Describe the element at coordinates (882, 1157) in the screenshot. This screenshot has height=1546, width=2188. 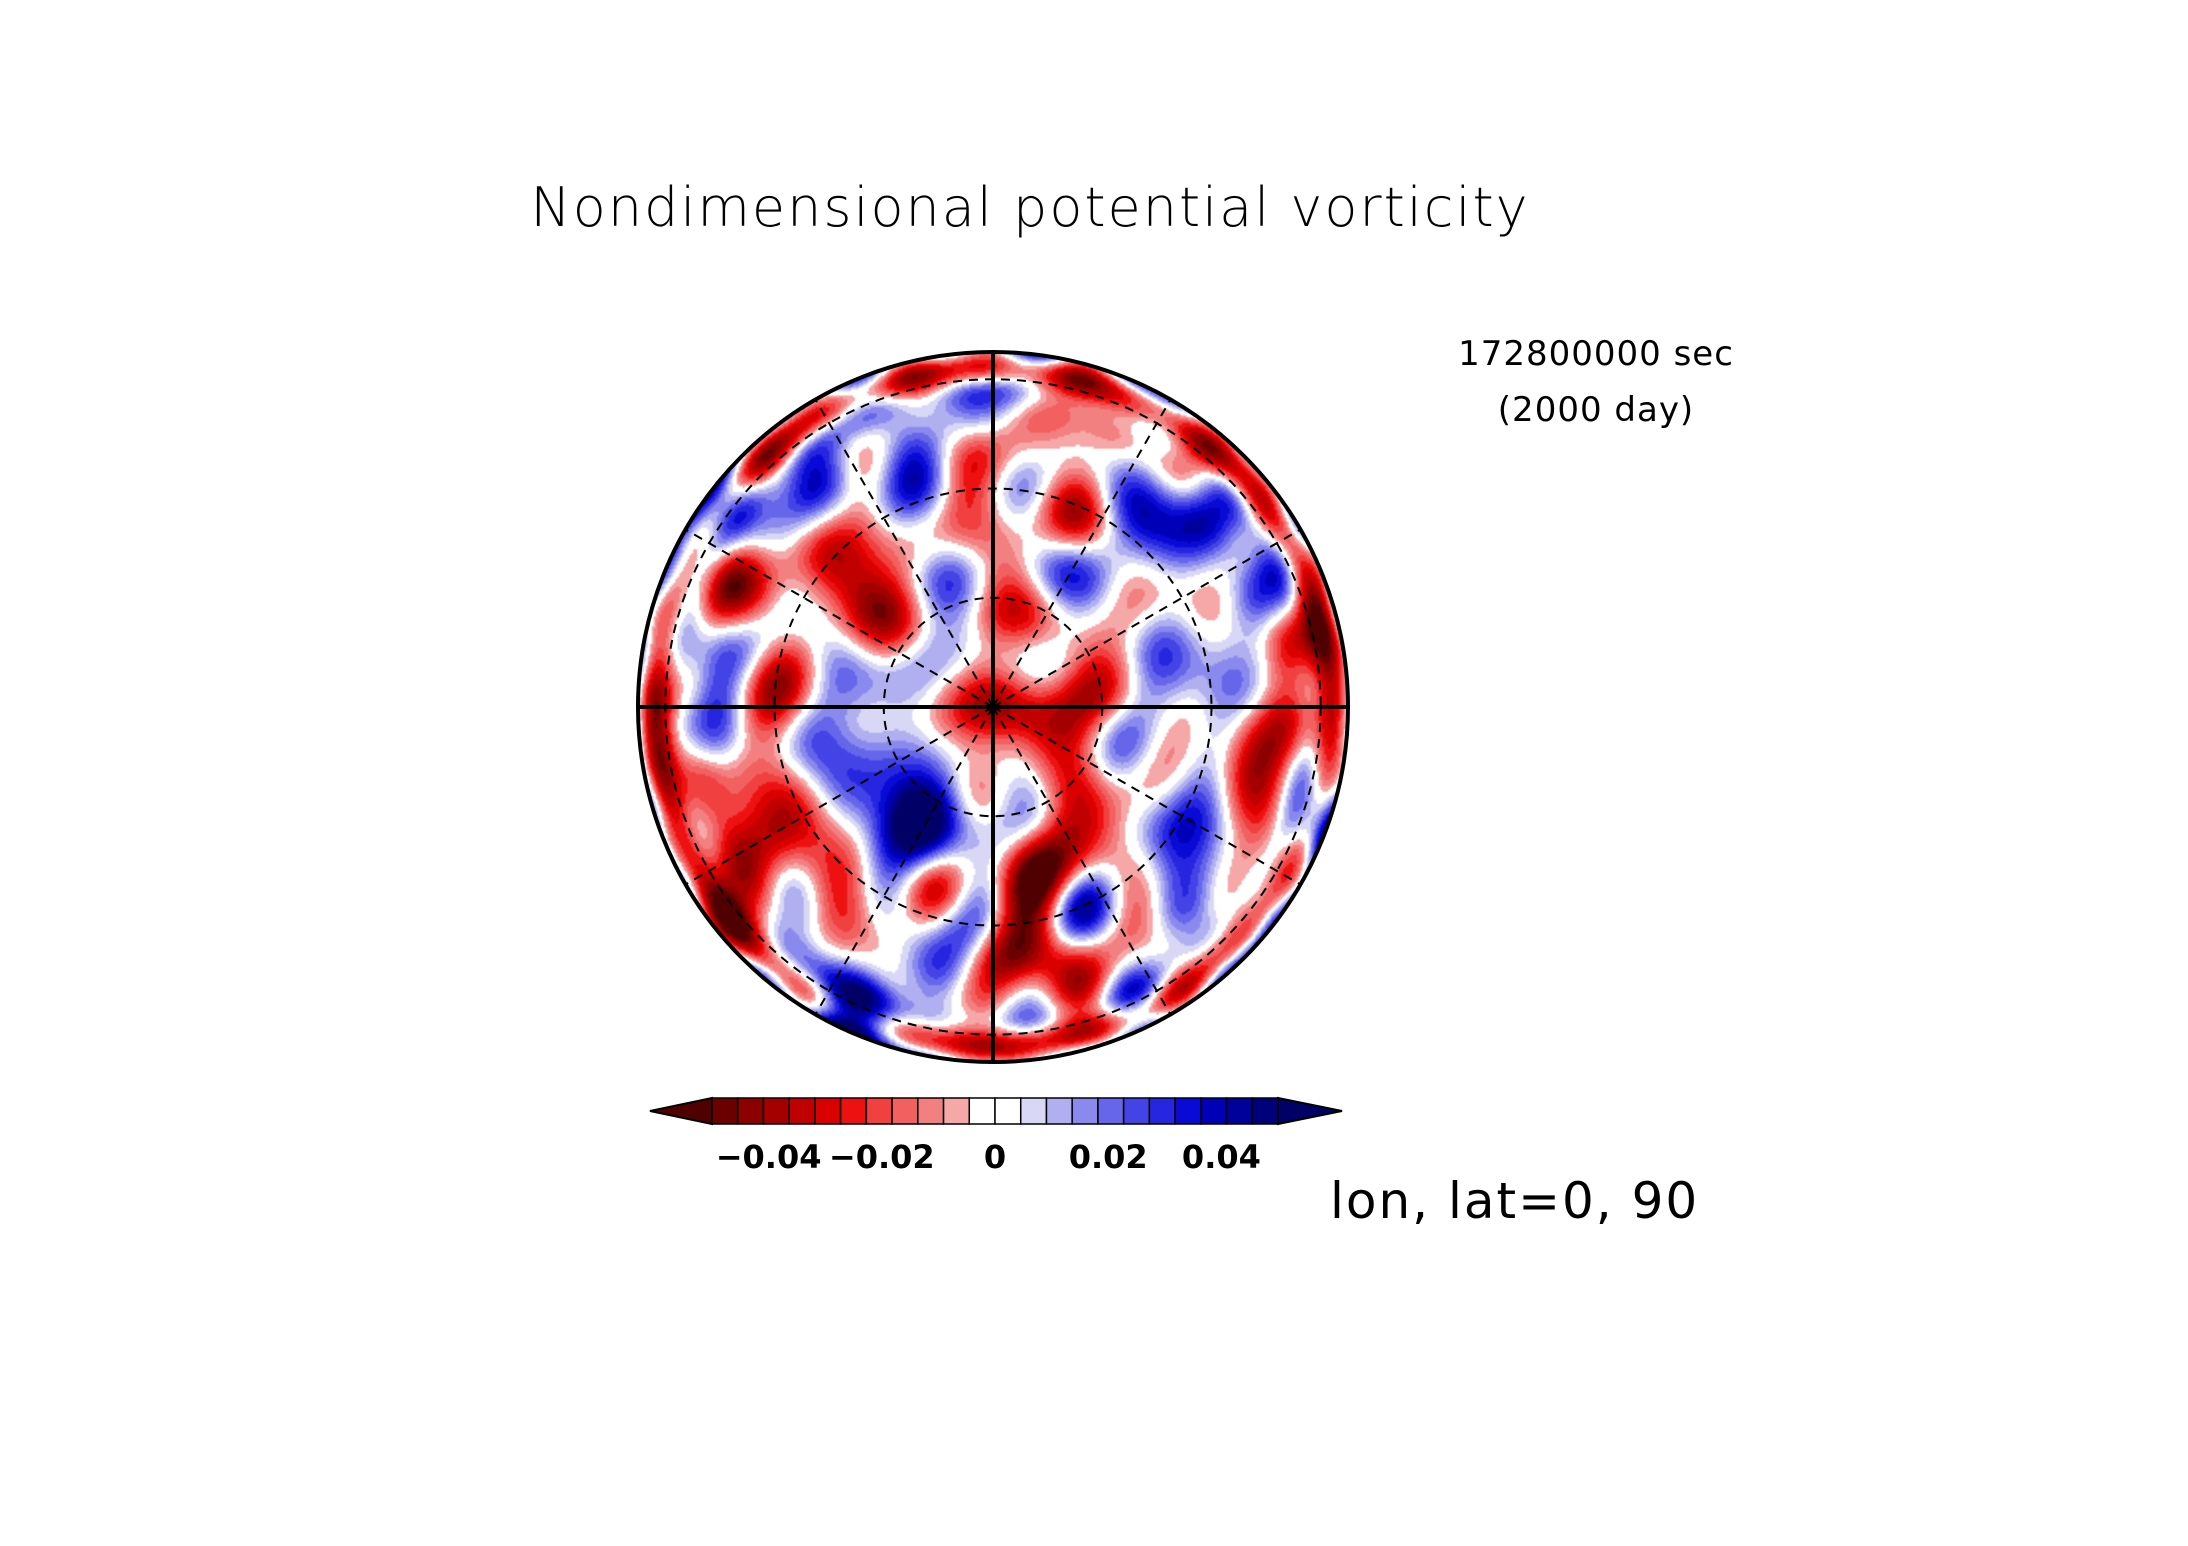
I see `colorbar-tick-label: −0.02` at that location.